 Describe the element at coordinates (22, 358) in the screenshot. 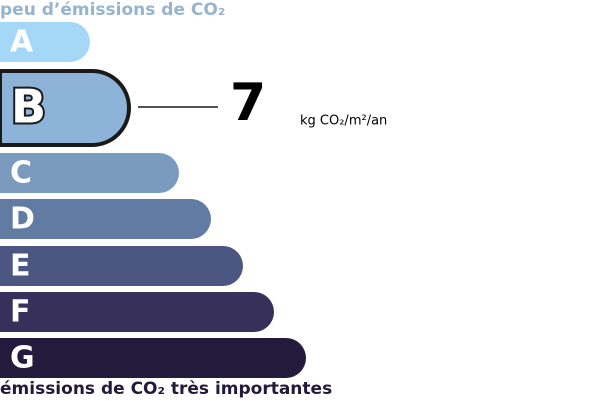

I see `class-letter: G` at that location.